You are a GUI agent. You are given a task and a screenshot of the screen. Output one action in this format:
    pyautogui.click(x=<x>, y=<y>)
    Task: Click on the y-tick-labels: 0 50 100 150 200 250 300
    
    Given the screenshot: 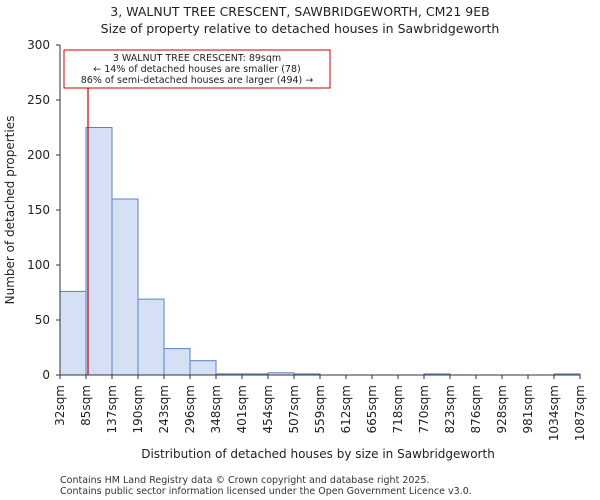 What is the action you would take?
    pyautogui.click(x=43, y=210)
    